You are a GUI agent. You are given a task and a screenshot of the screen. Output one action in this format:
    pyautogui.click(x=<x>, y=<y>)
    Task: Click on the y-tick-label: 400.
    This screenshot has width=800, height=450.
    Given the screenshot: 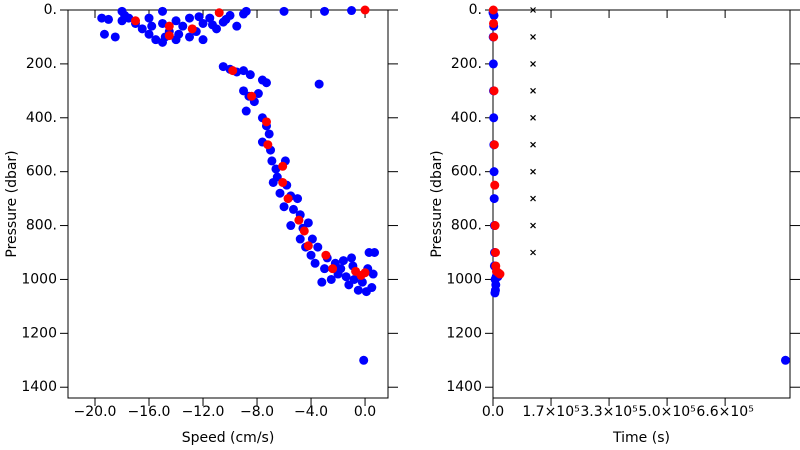 What is the action you would take?
    pyautogui.click(x=466, y=118)
    